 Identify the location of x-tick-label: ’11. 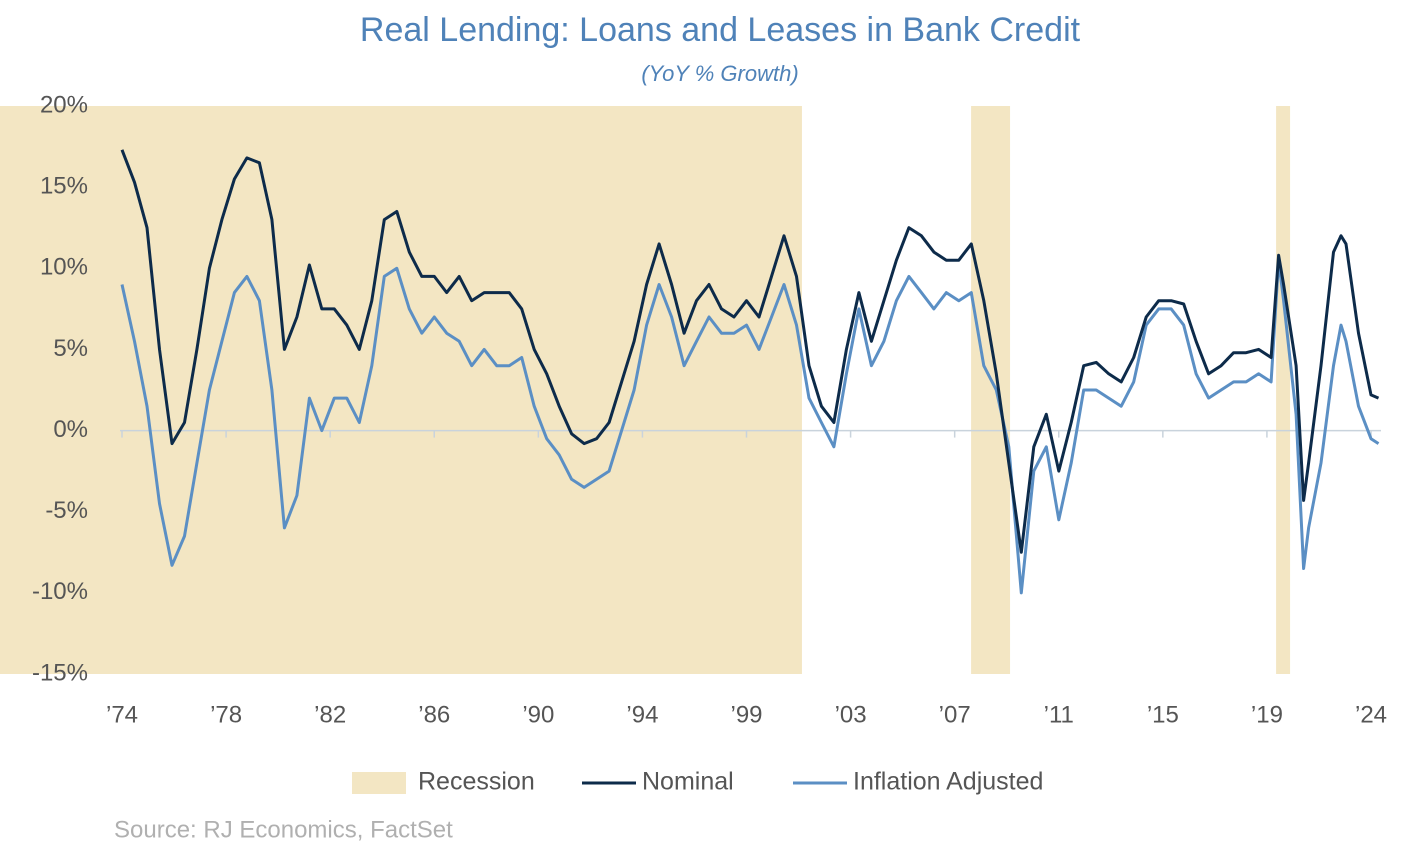
(1059, 714).